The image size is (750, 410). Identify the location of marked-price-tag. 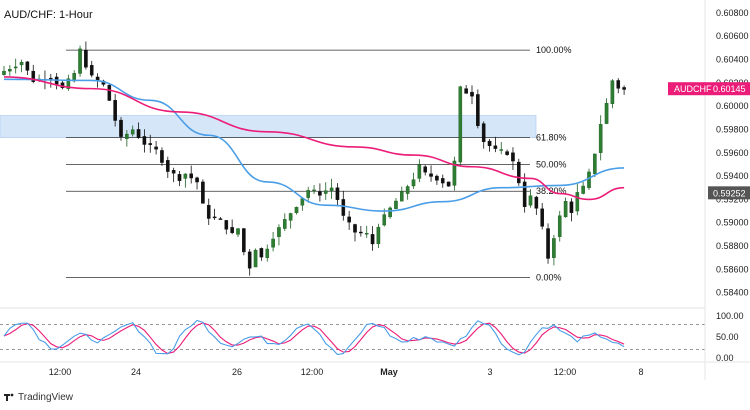
(729, 193).